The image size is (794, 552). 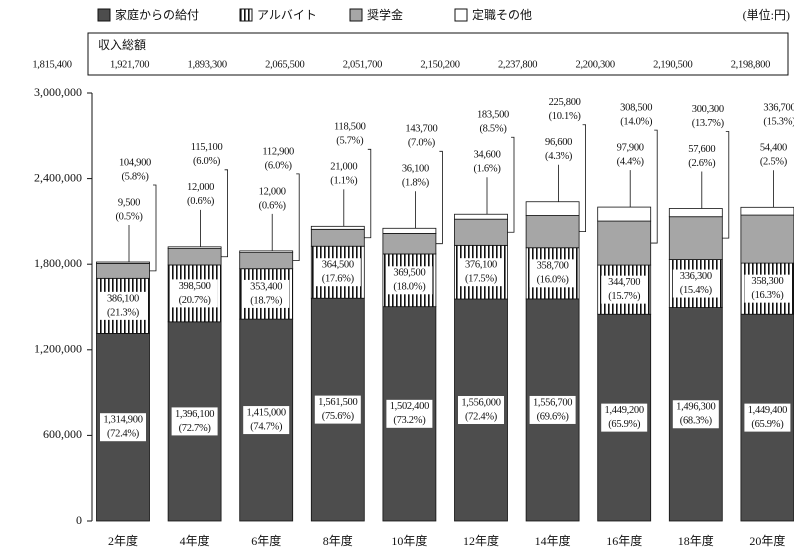 I want to click on segment-label: 358,700, so click(x=553, y=266).